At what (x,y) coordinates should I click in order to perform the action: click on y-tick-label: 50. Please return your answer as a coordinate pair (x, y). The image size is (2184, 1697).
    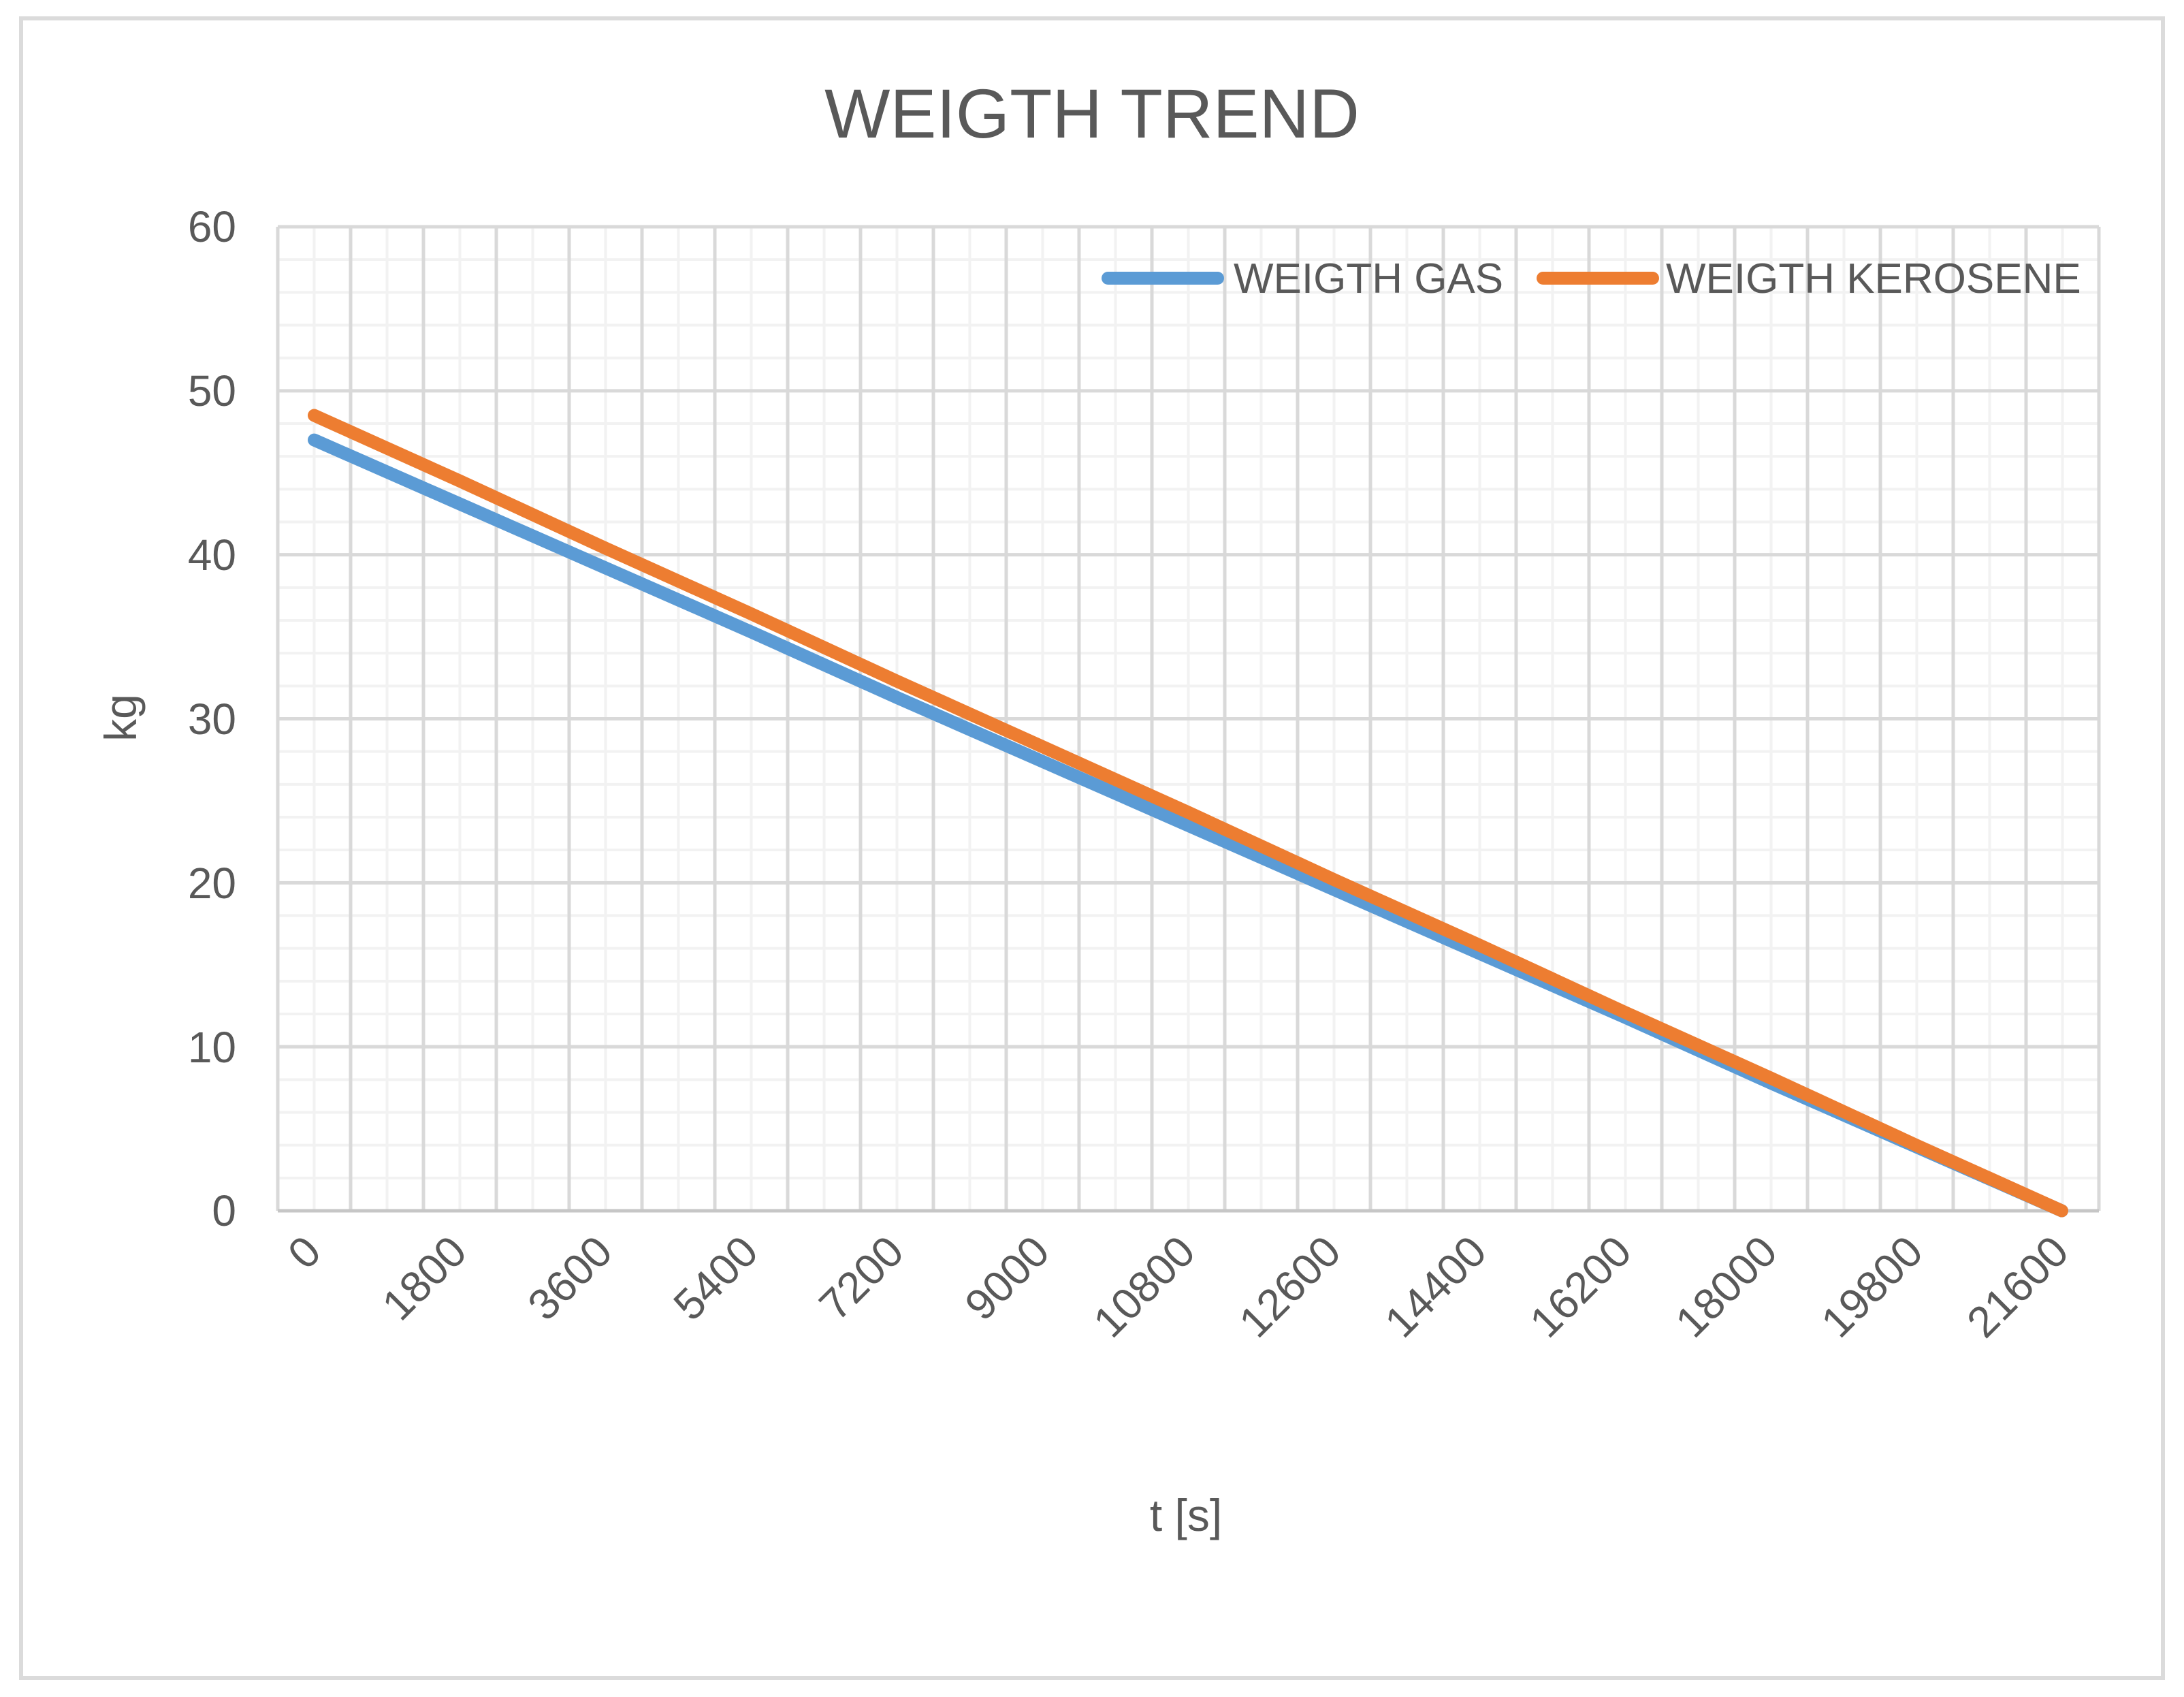
    Looking at the image, I should click on (212, 390).